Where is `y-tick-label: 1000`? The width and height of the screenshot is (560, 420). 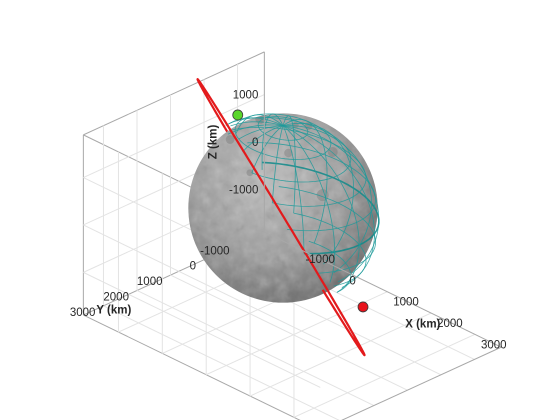 y-tick-label: 1000 is located at coordinates (150, 282).